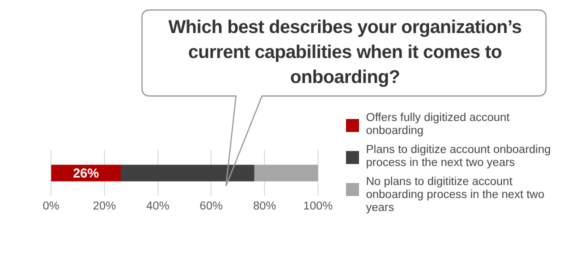 This screenshot has height=262, width=565. I want to click on x-tick-label: 40%, so click(158, 206).